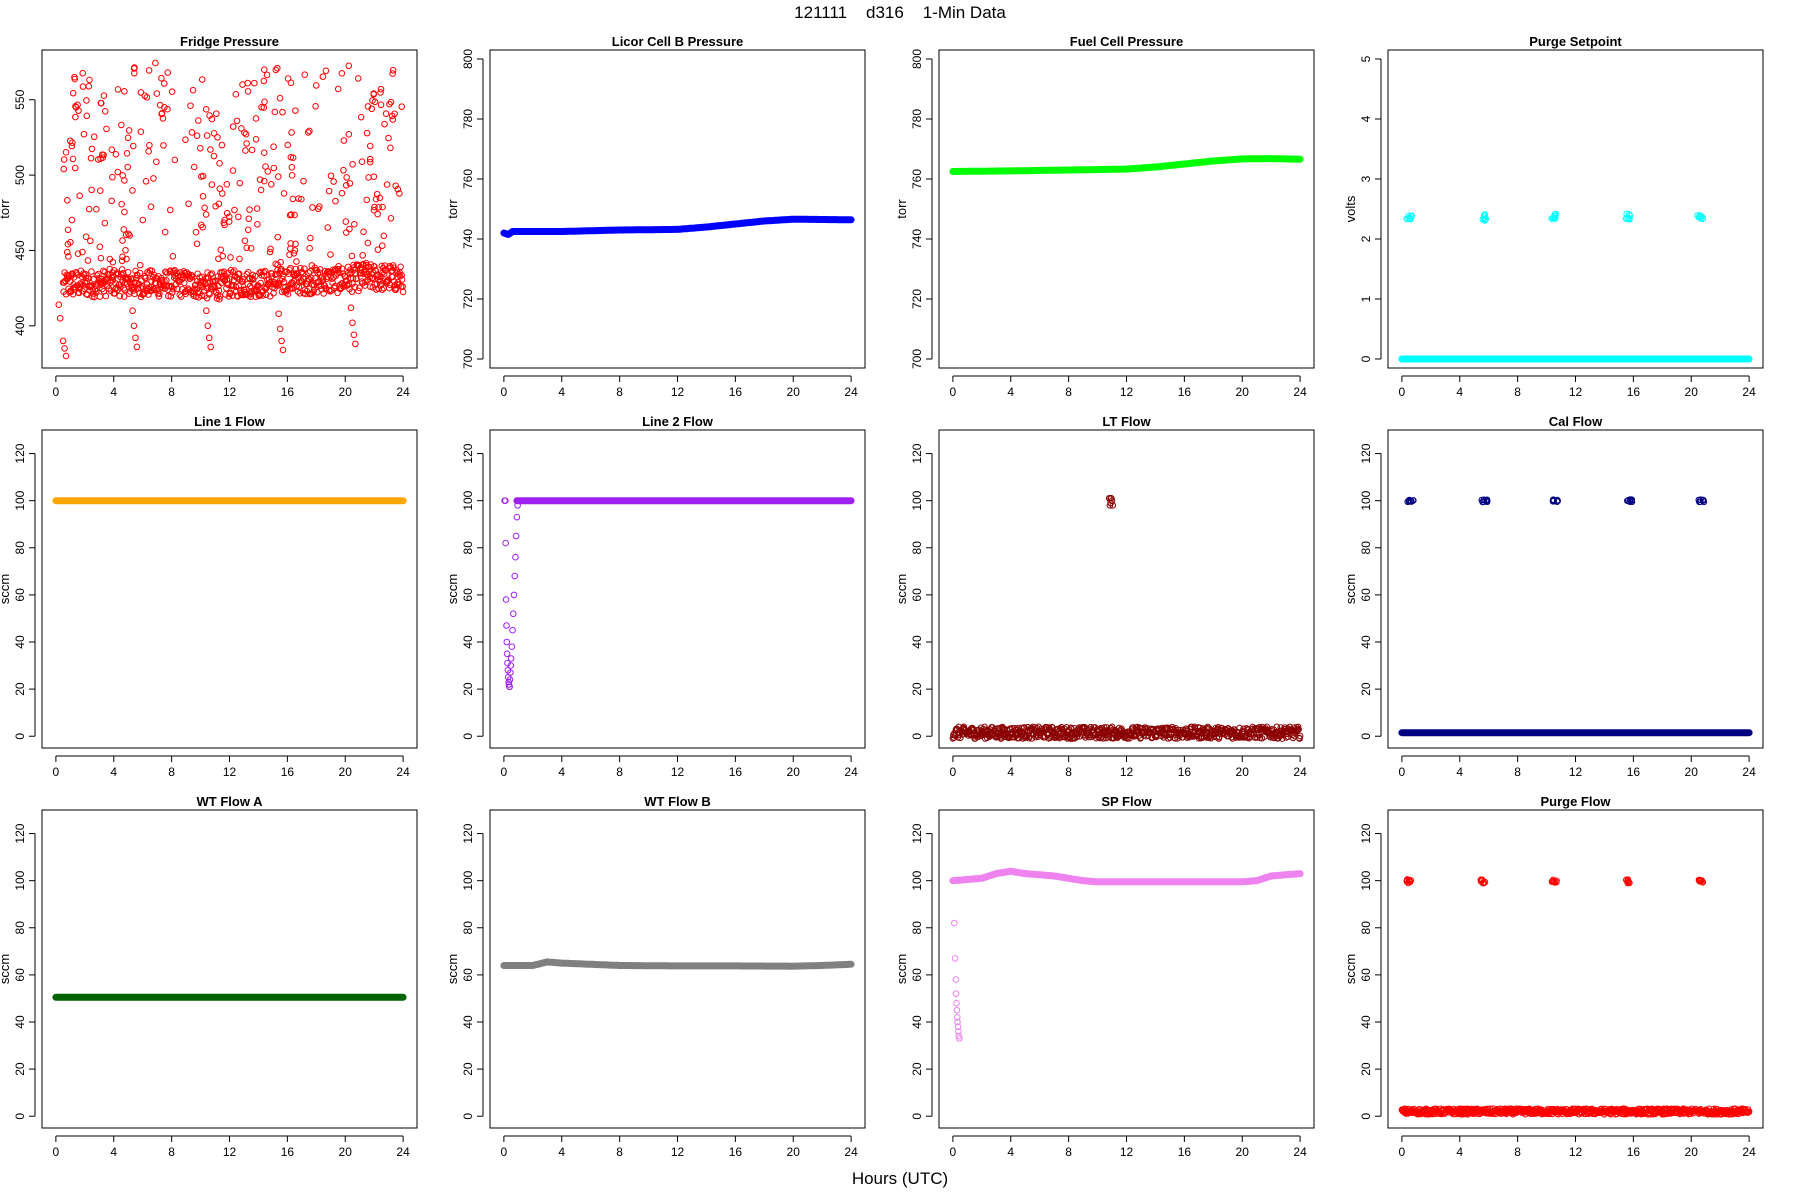 The height and width of the screenshot is (1200, 1800). Describe the element at coordinates (917, 239) in the screenshot. I see `y-tick-label: 740` at that location.